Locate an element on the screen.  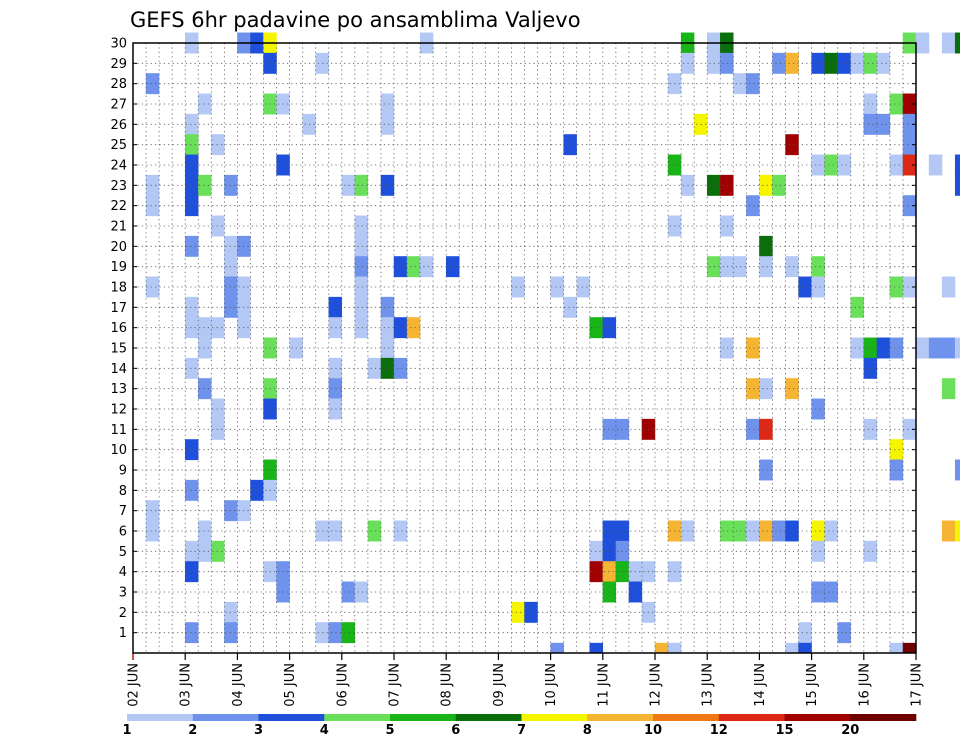
colorbar-label: 20 is located at coordinates (850, 730).